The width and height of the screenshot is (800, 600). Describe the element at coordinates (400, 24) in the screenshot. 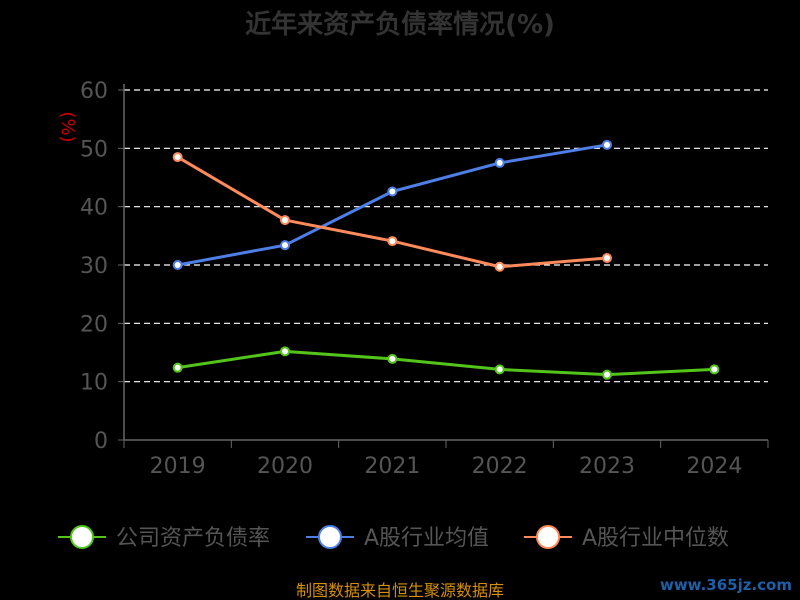

I see `chart-title: 近年来资产负债率情况(%)` at that location.